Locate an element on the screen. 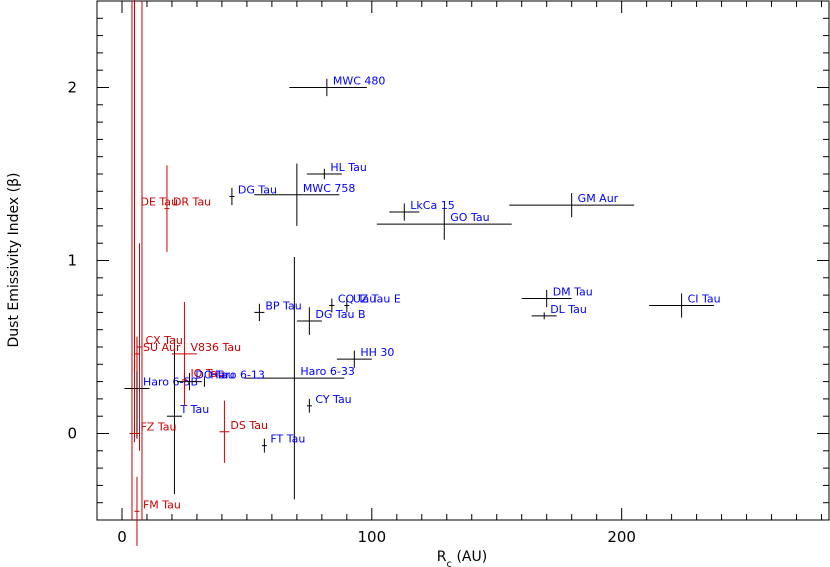 Image resolution: width=830 pixels, height=567 pixels. data-point-go-tau: GO Tau is located at coordinates (444, 224).